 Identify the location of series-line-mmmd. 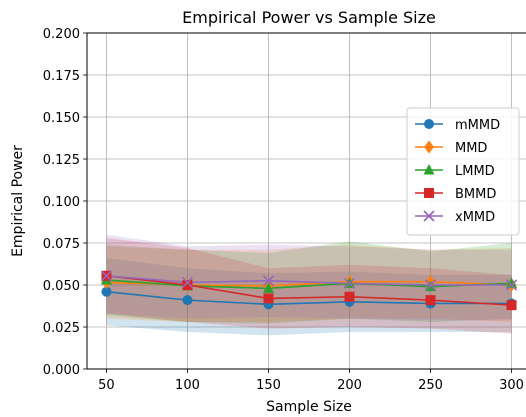
(309, 298).